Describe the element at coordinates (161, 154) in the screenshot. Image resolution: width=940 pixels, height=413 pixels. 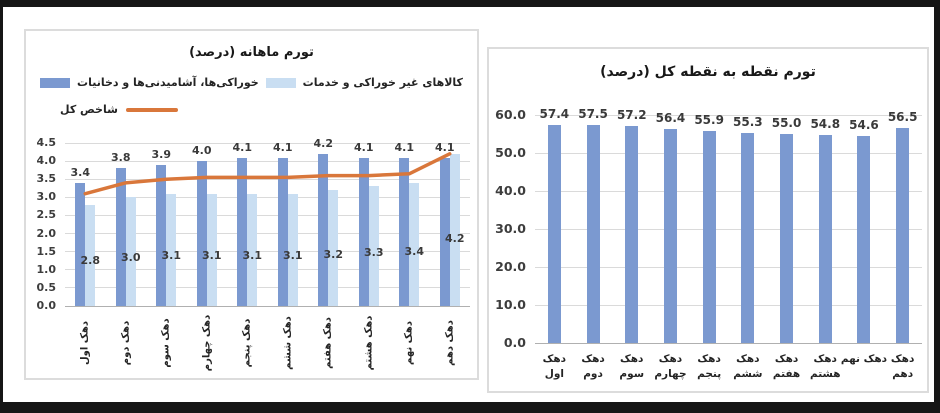
I see `value-label-foods: 3.9` at that location.